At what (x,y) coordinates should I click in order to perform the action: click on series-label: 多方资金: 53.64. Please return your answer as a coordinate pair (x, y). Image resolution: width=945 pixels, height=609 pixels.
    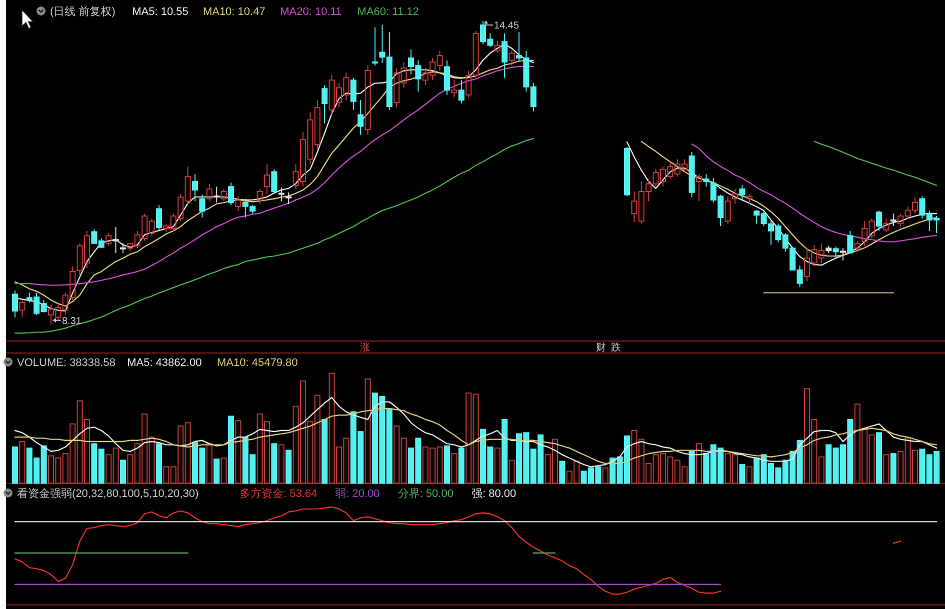
    Looking at the image, I should click on (279, 493).